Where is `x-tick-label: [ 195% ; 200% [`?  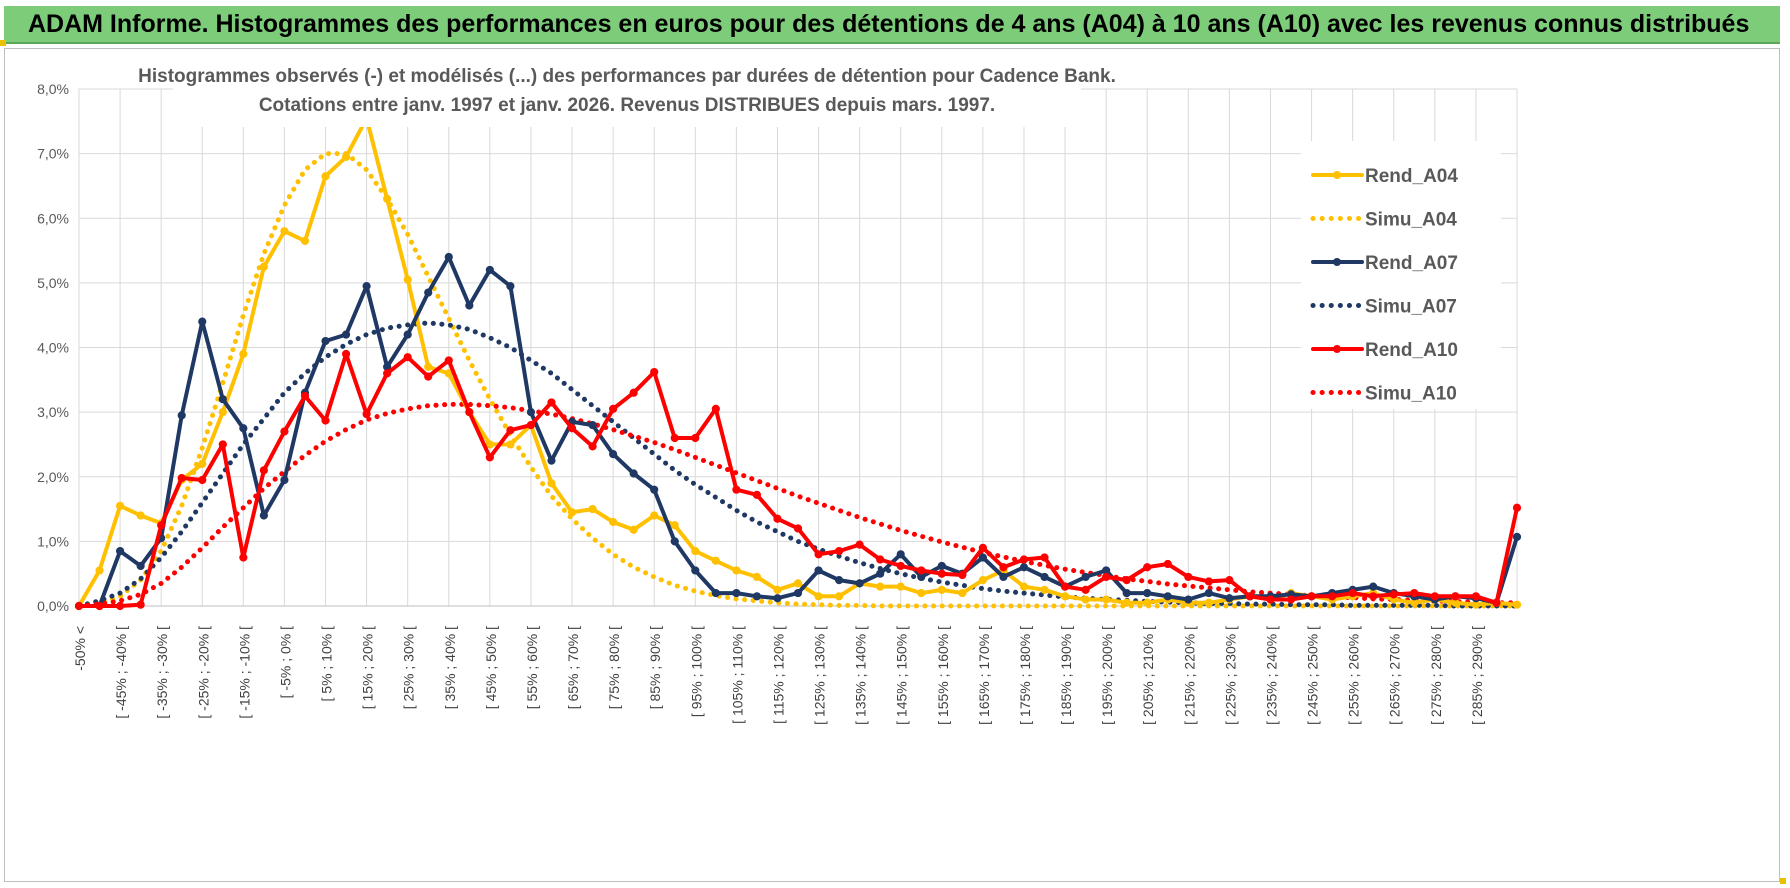 x-tick-label: [ 195% ; 200% [ is located at coordinates (1107, 675).